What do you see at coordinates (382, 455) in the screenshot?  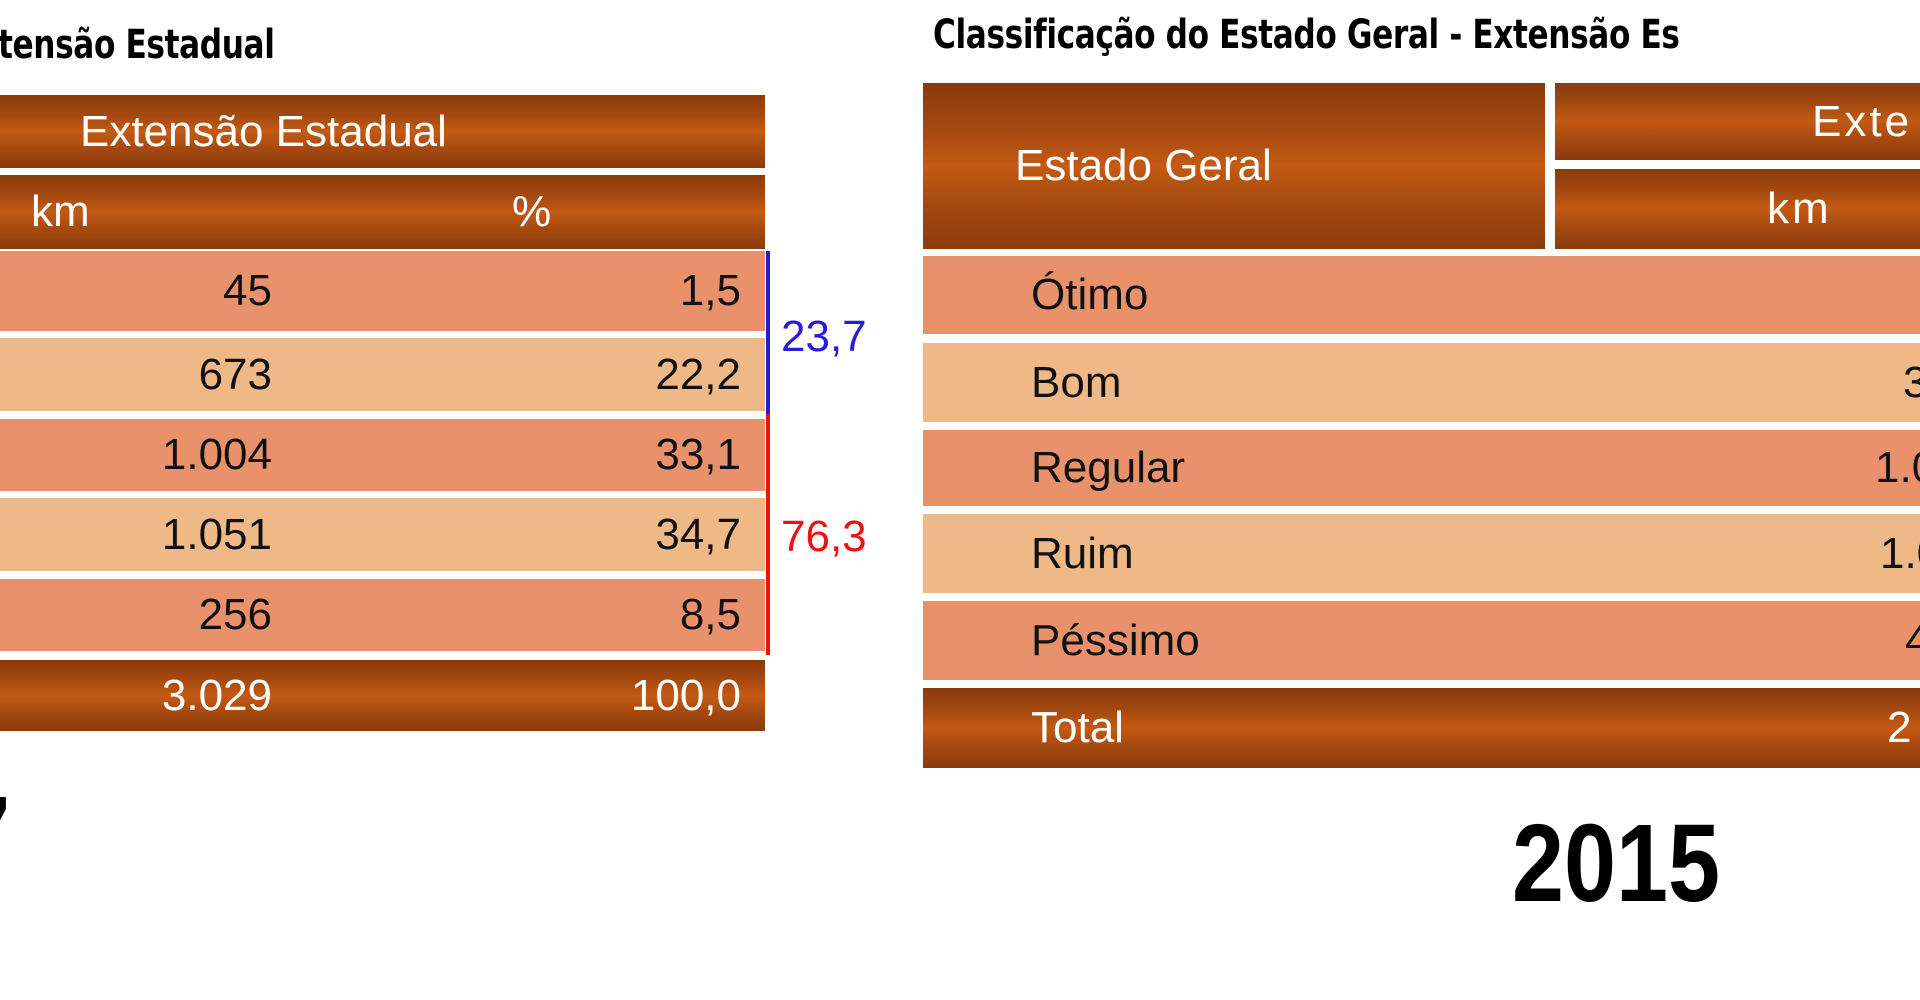 I see `left-row: 1.004 33,1` at bounding box center [382, 455].